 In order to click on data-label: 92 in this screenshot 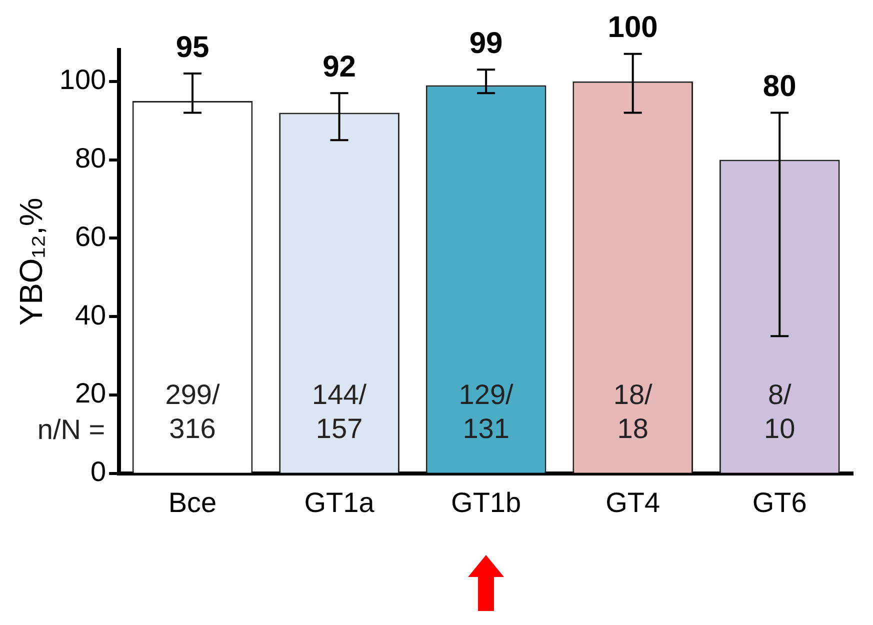, I will do `click(339, 67)`.